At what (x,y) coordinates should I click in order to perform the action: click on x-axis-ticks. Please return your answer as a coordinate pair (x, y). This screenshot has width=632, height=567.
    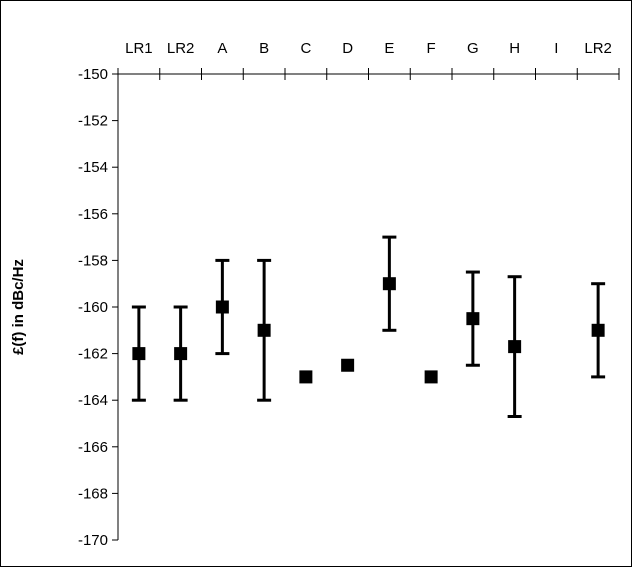
    Looking at the image, I should click on (368, 74).